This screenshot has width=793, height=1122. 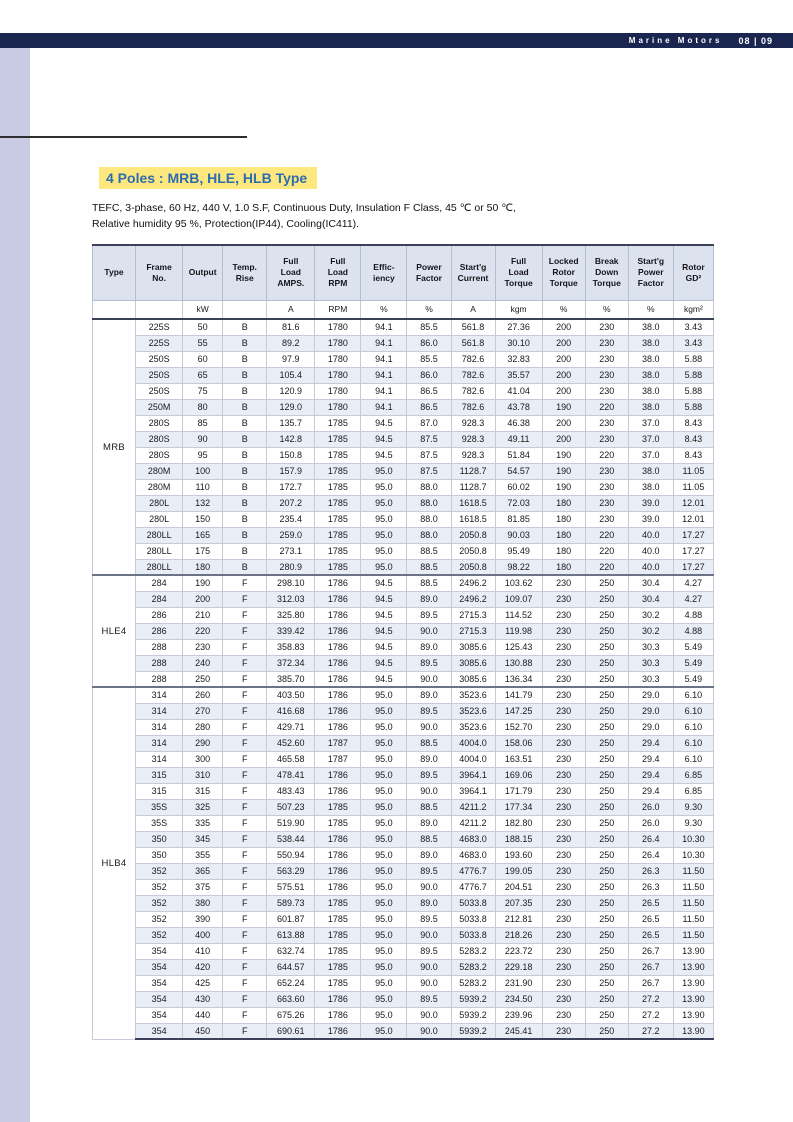 What do you see at coordinates (606, 272) in the screenshot?
I see `col-header-break_down_torque: Break Down Torque` at bounding box center [606, 272].